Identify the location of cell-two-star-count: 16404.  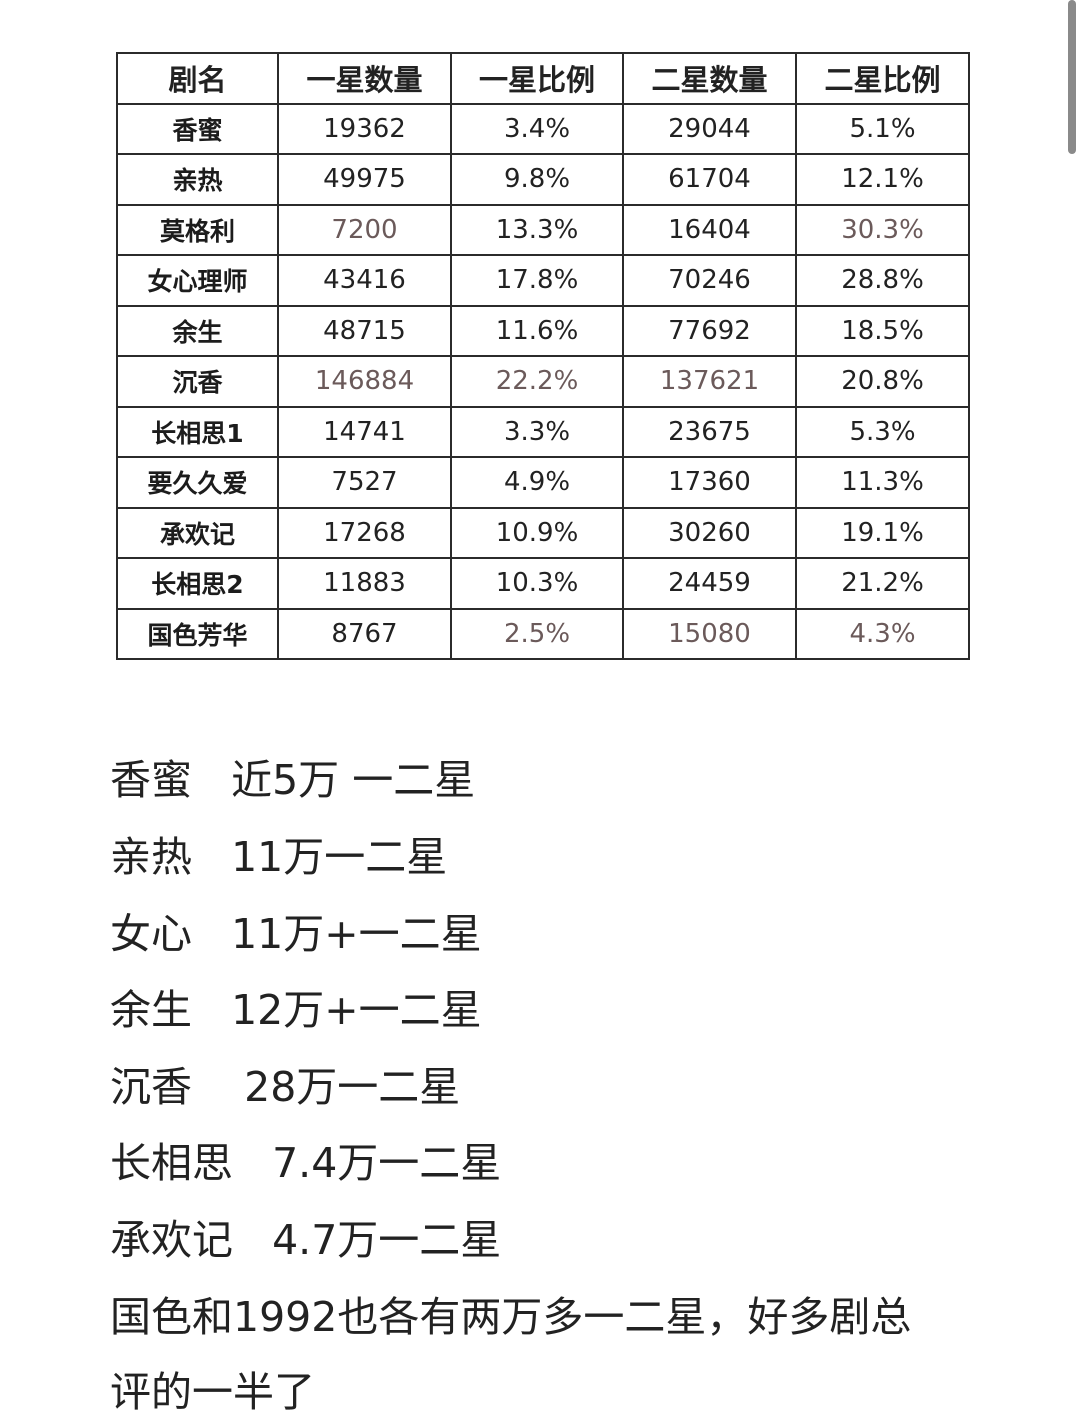
(709, 229).